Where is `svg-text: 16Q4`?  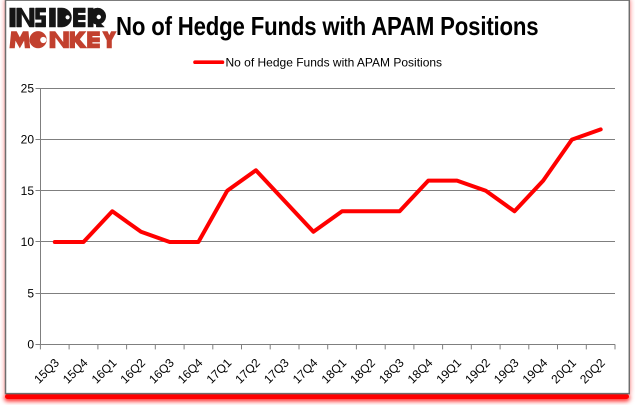 svg-text: 16Q4 is located at coordinates (190, 370).